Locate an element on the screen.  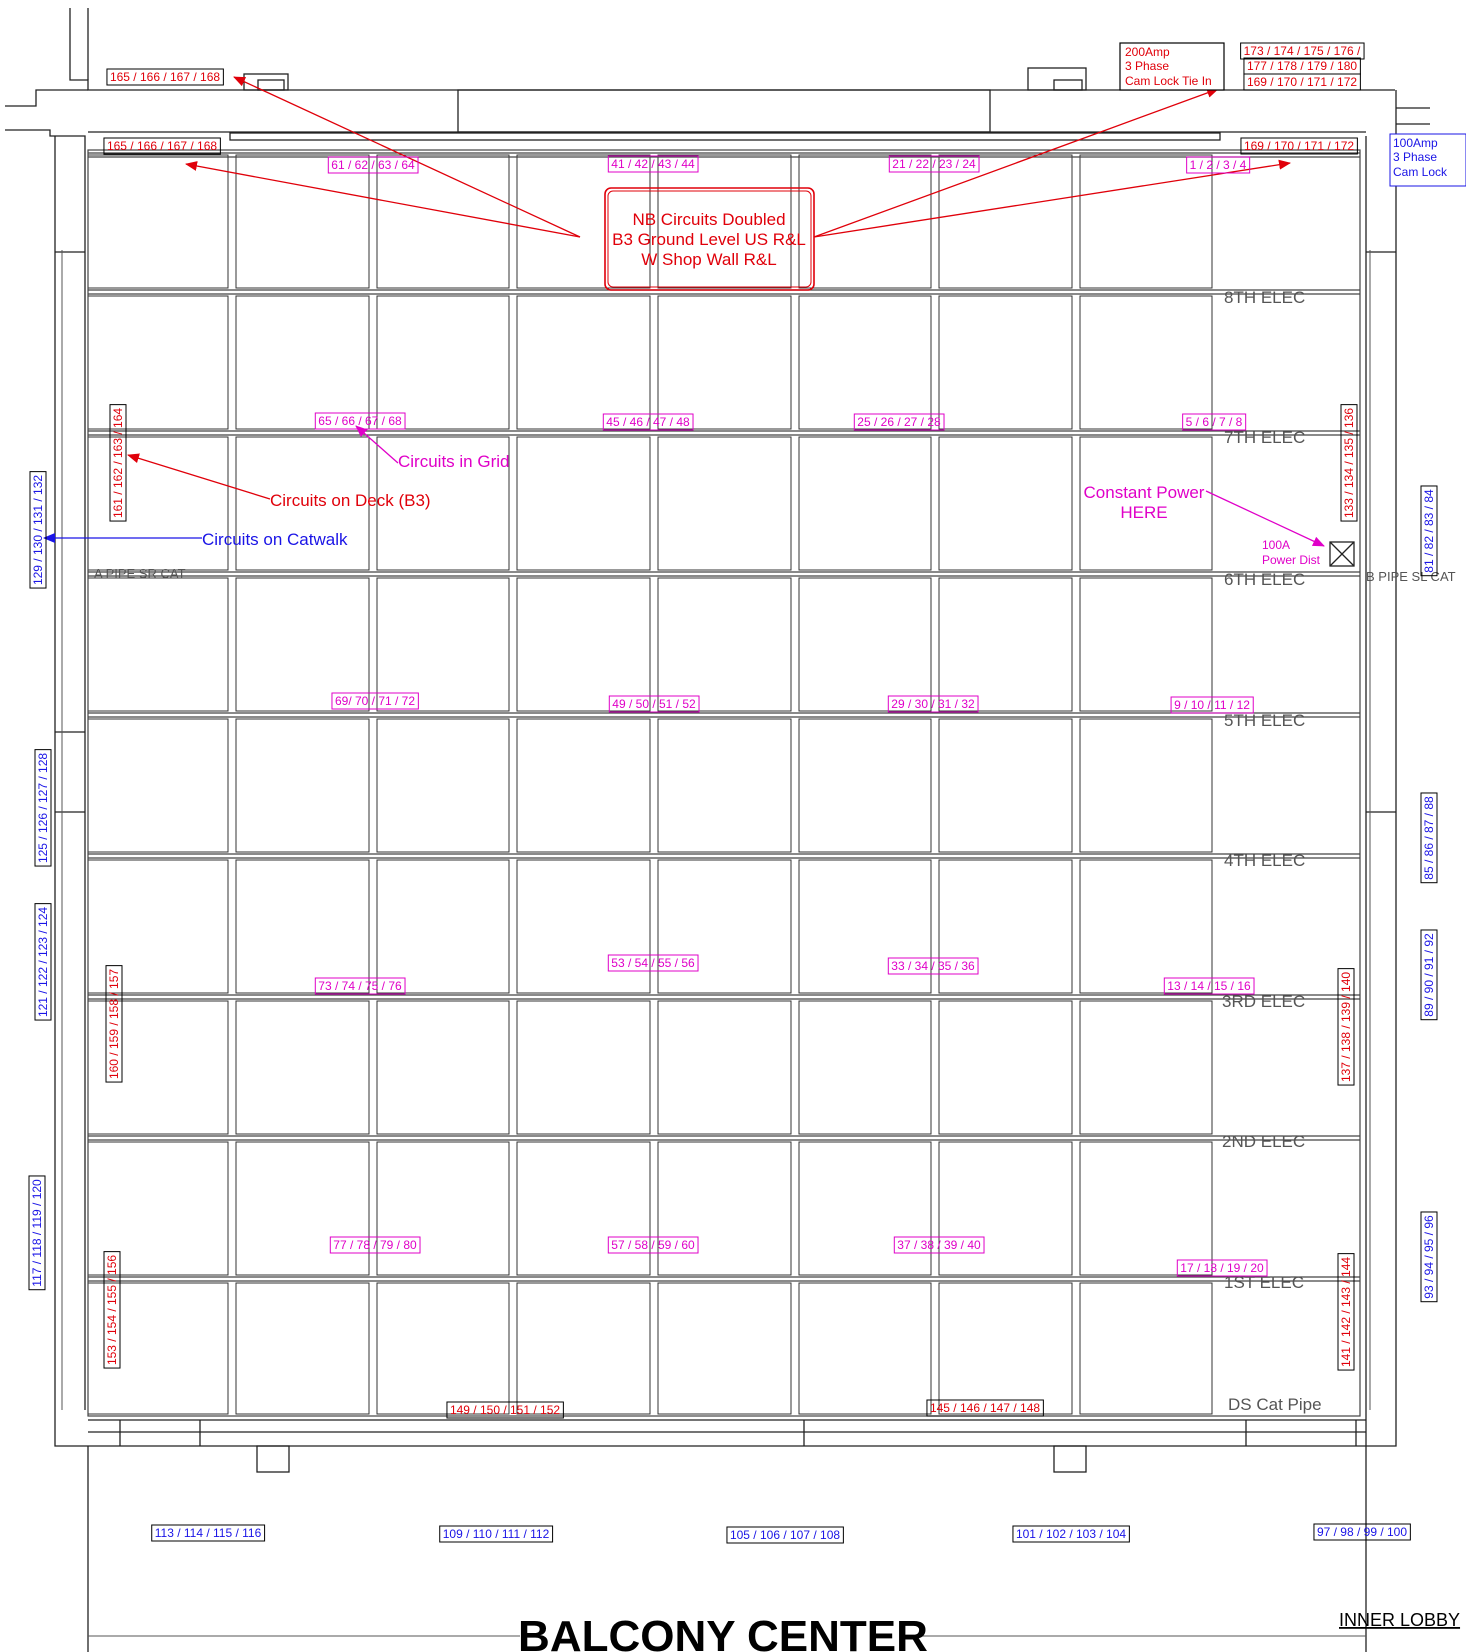
power-dist-box is located at coordinates (1342, 554).